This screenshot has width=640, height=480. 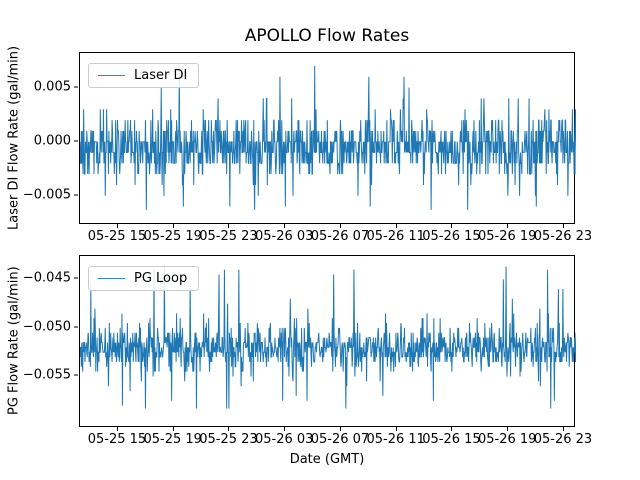 I want to click on legend-label-pg-loop: PG Loop, so click(x=161, y=278).